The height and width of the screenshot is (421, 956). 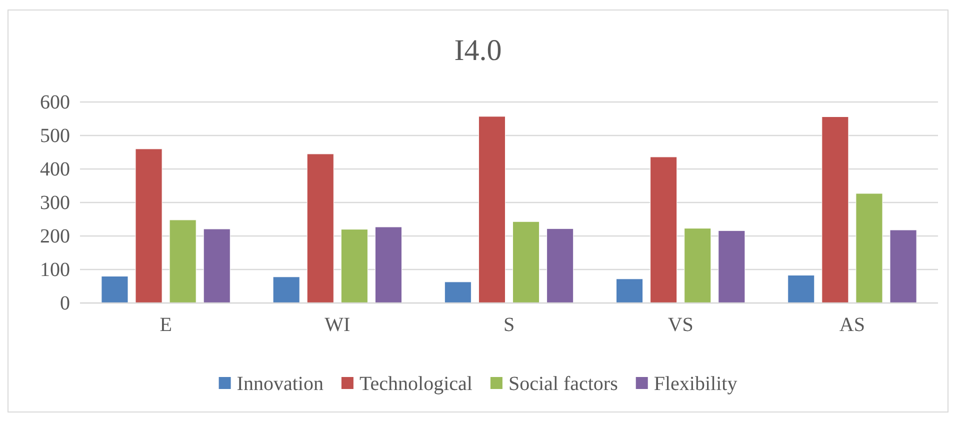 What do you see at coordinates (55, 203) in the screenshot?
I see `y-tick-label: 300` at bounding box center [55, 203].